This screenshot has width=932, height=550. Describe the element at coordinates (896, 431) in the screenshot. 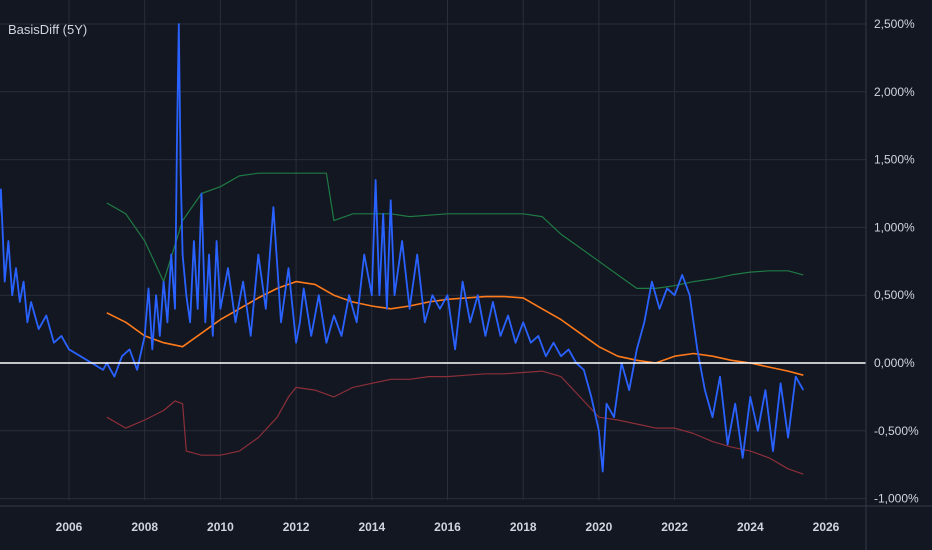

I see `price-tick-label: -0,500%` at that location.